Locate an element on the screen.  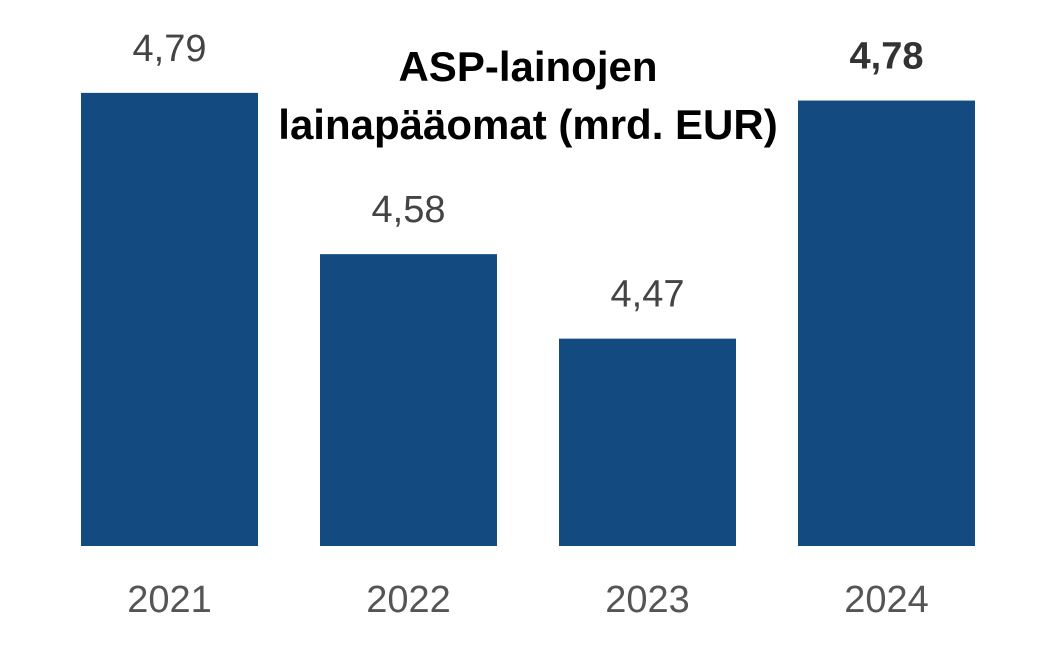
bar-2022 is located at coordinates (408, 400).